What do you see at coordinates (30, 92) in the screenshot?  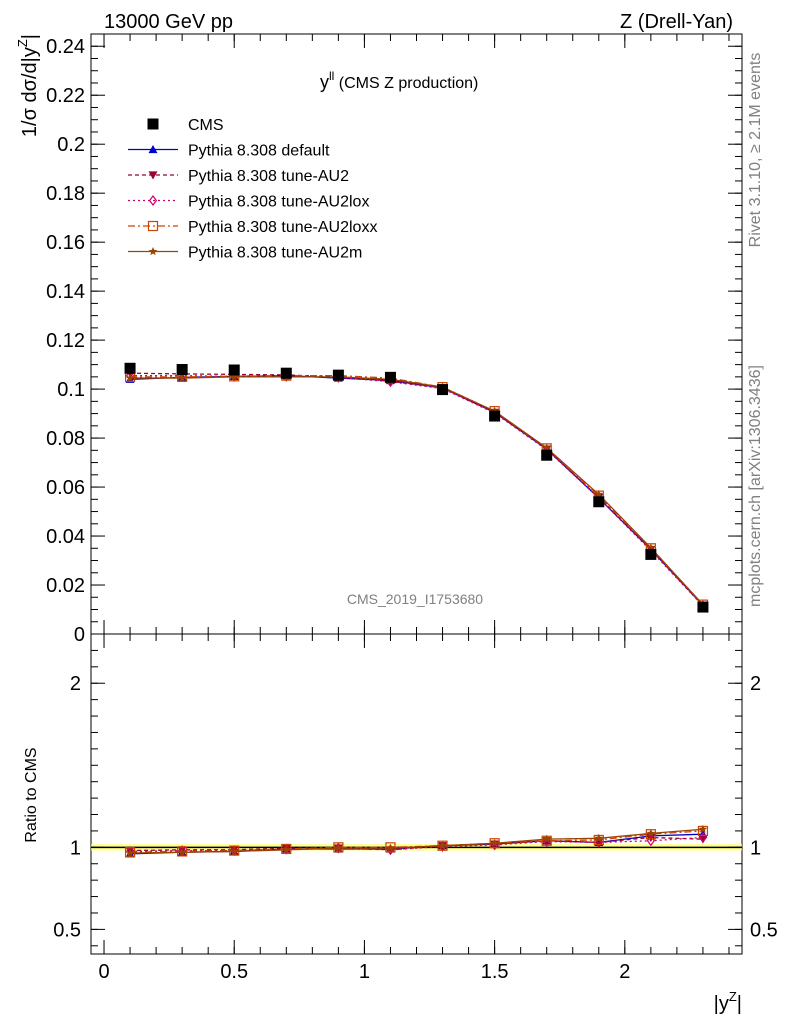 I see `ylabel-main: 1/σ dσ/d|y` at bounding box center [30, 92].